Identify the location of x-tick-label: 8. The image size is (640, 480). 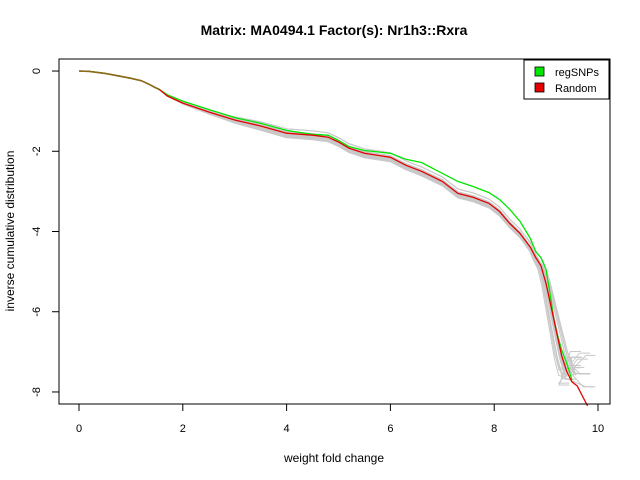
(494, 429).